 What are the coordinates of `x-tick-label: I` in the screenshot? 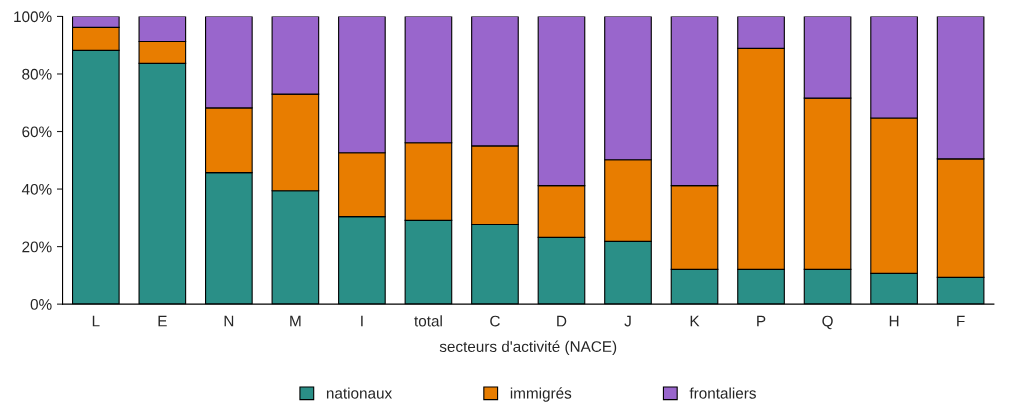 It's located at (362, 321).